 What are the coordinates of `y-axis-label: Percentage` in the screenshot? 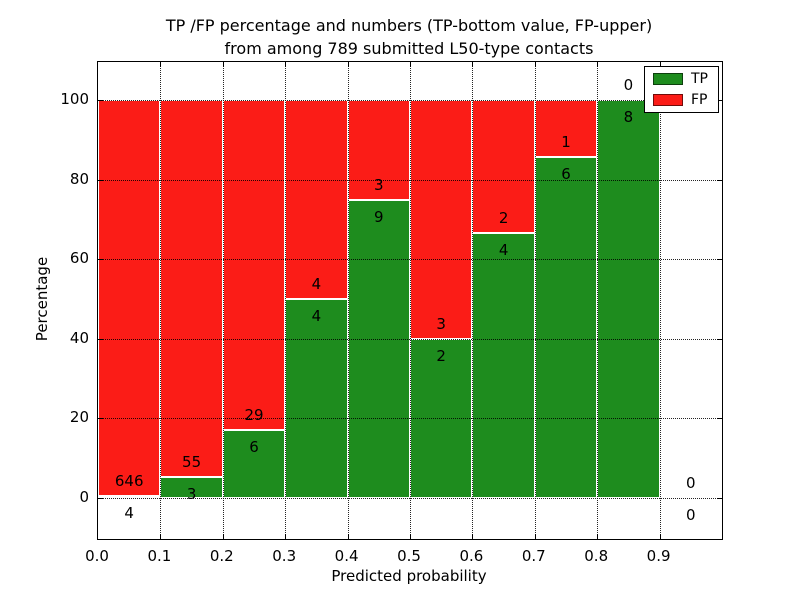 It's located at (42, 299).